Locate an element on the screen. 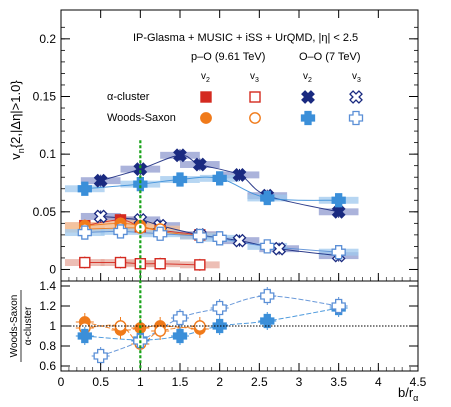 This screenshot has width=451, height=407. bottom-ytick-label: 0.6 is located at coordinates (47, 366).